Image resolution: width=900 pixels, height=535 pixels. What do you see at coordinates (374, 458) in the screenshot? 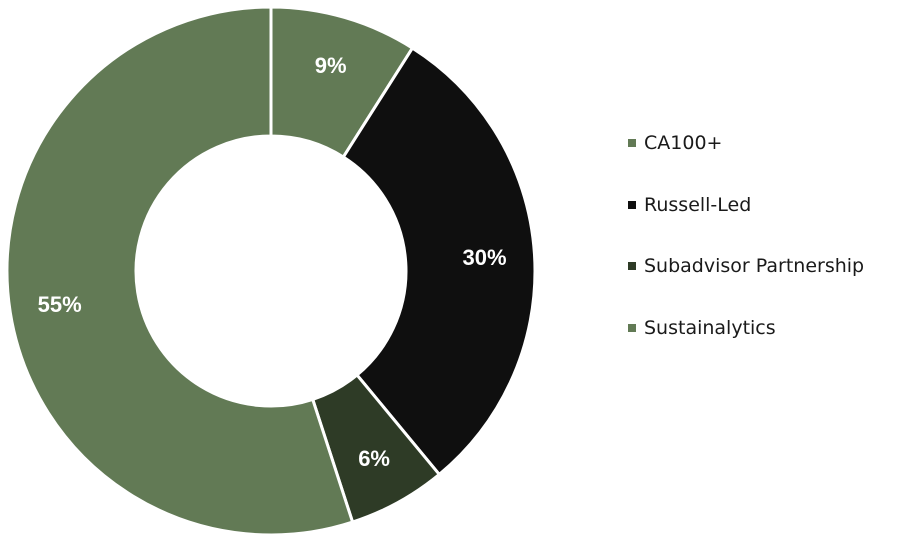
I see `slice-label-subadvisor-partnership: 6%` at bounding box center [374, 458].